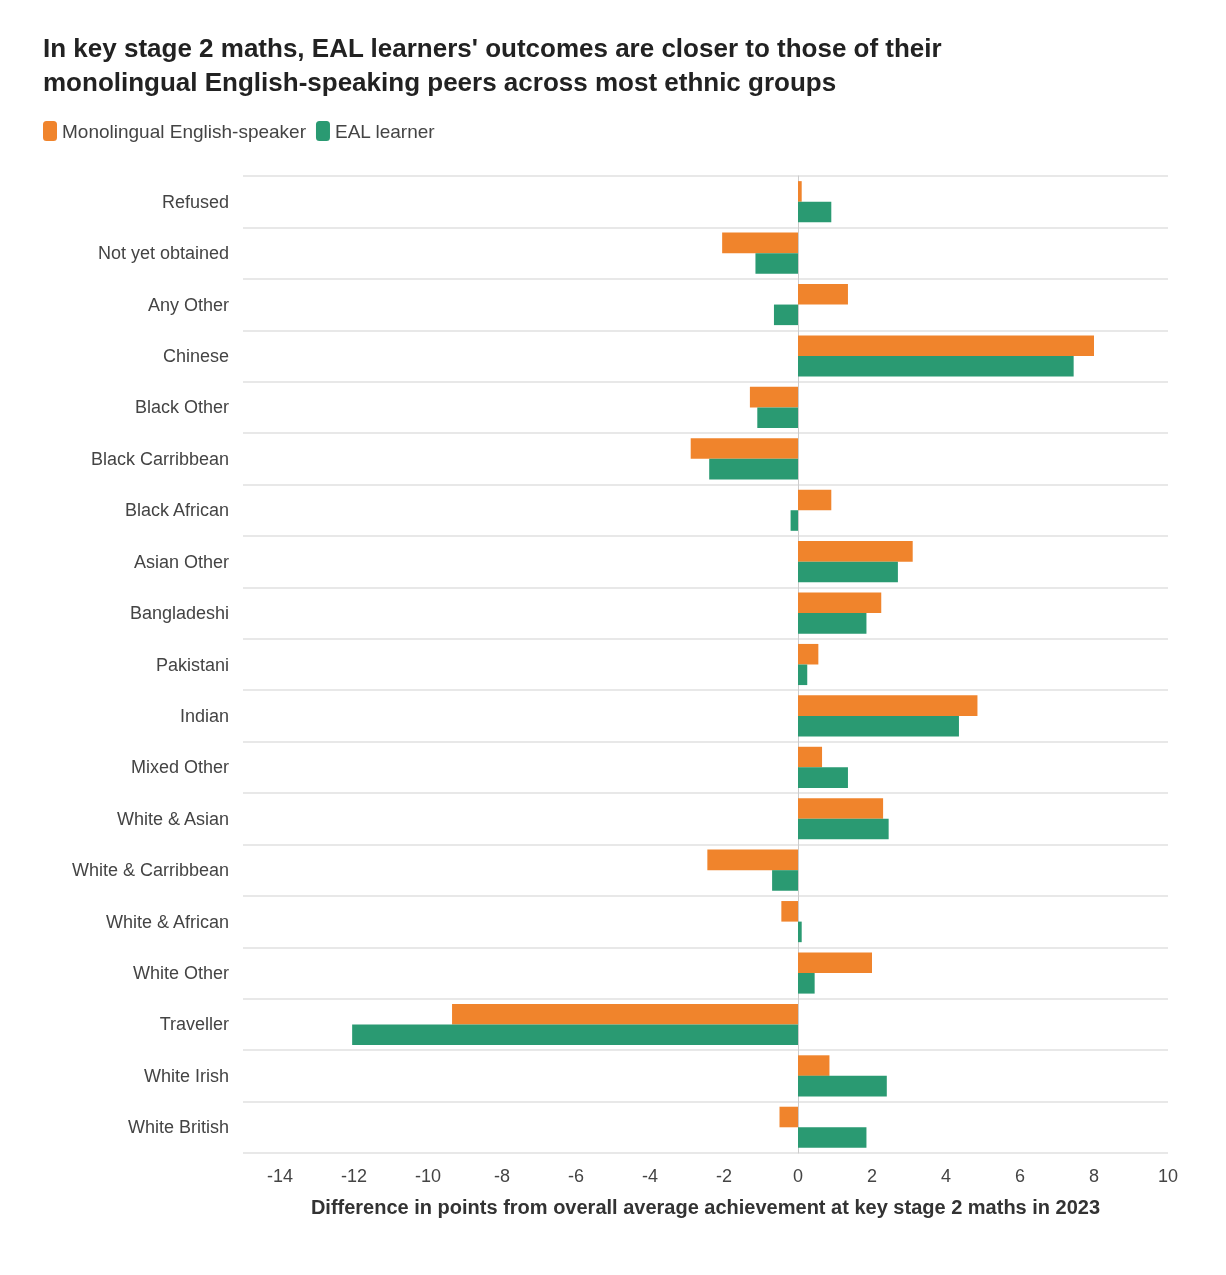  What do you see at coordinates (176, 510) in the screenshot?
I see `y-tick-label: Black African` at bounding box center [176, 510].